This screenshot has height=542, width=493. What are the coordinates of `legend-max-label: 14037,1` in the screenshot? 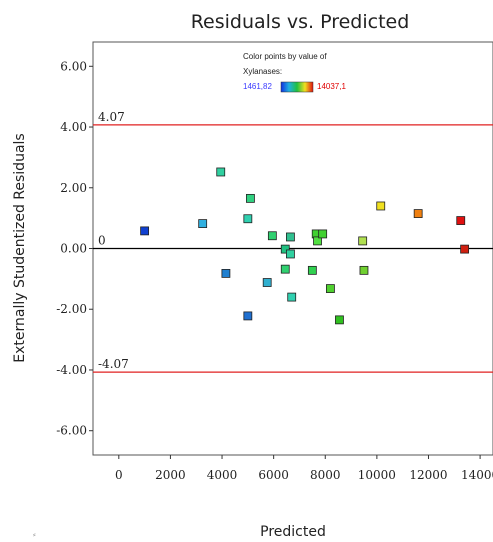 It's located at (331, 86).